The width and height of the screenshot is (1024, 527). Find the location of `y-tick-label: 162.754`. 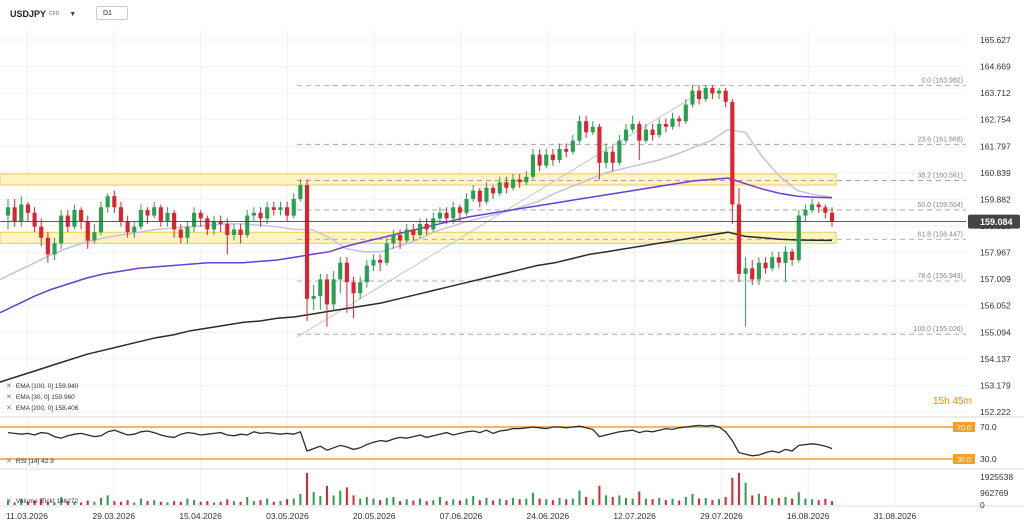

y-tick-label: 162.754 is located at coordinates (995, 120).